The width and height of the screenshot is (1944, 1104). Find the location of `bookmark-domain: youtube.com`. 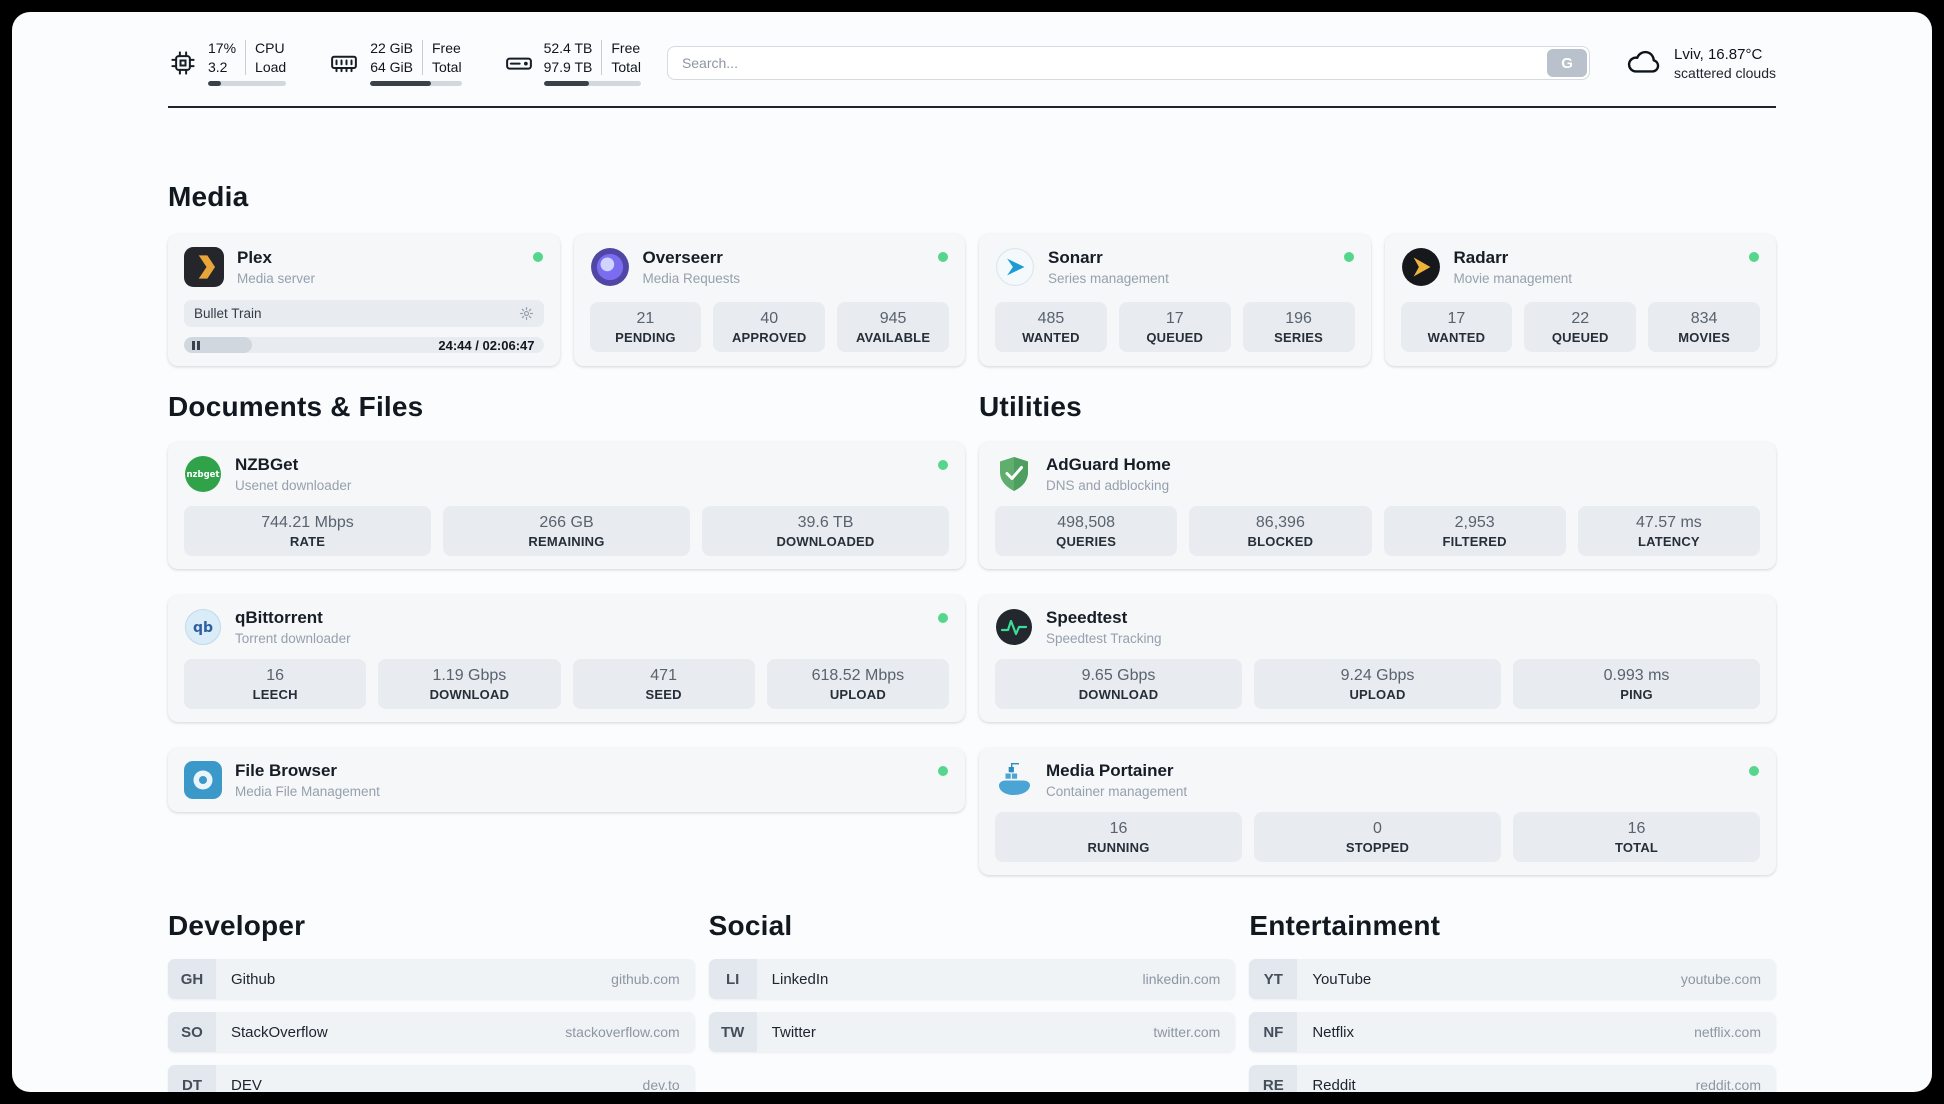

bookmark-domain: youtube.com is located at coordinates (1720, 979).